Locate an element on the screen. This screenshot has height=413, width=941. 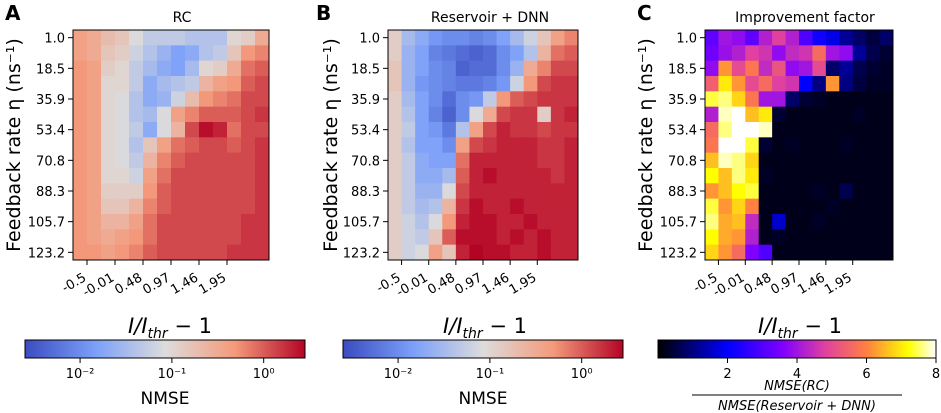
panel-a-label: A is located at coordinates (13, 13).